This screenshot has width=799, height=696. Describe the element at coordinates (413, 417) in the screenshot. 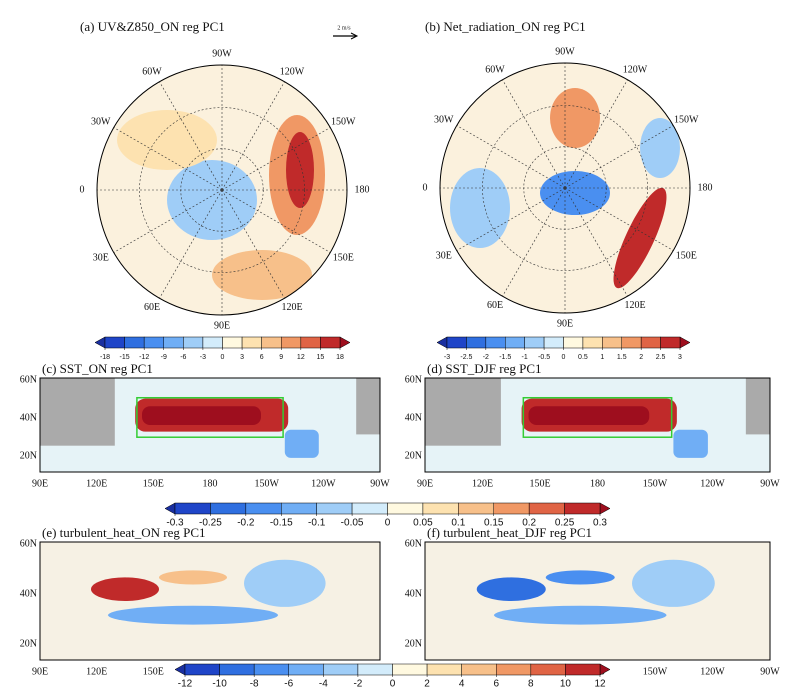

I see `latitude-label: 40N` at that location.